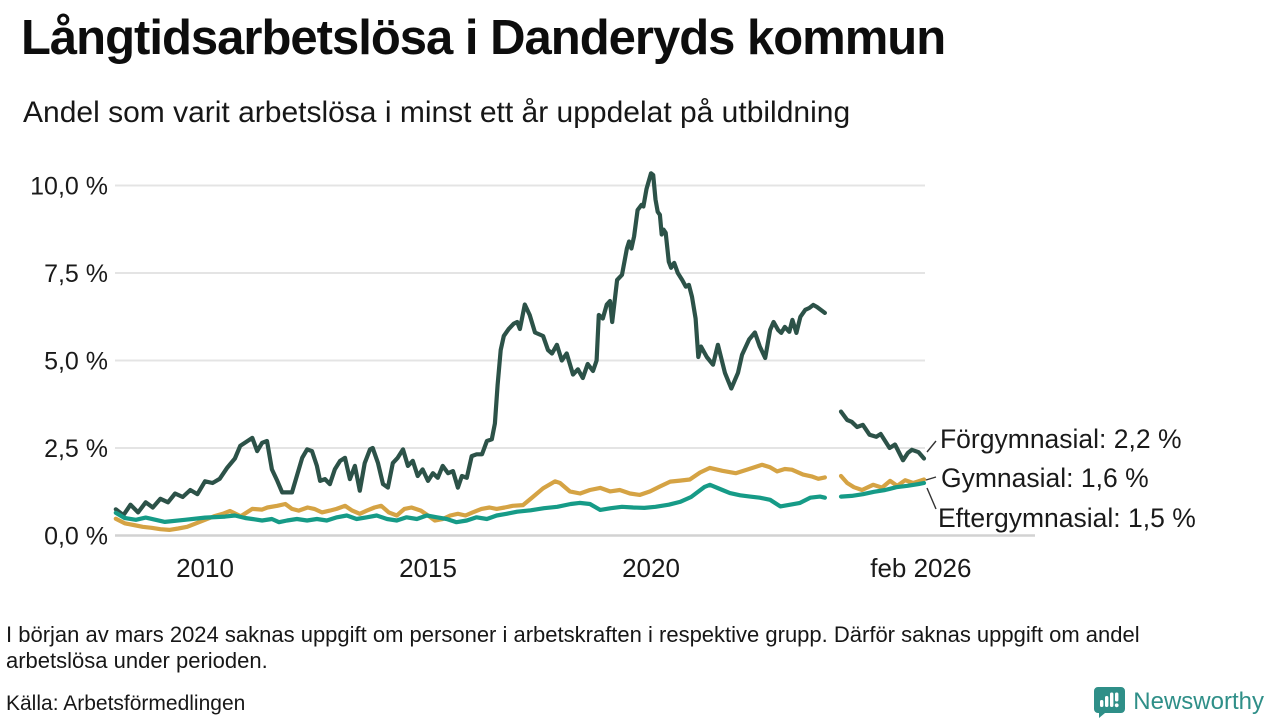 The width and height of the screenshot is (1280, 720). What do you see at coordinates (483, 38) in the screenshot?
I see `chart-title: Långtidsarbetslösa i Danderyds kommun` at bounding box center [483, 38].